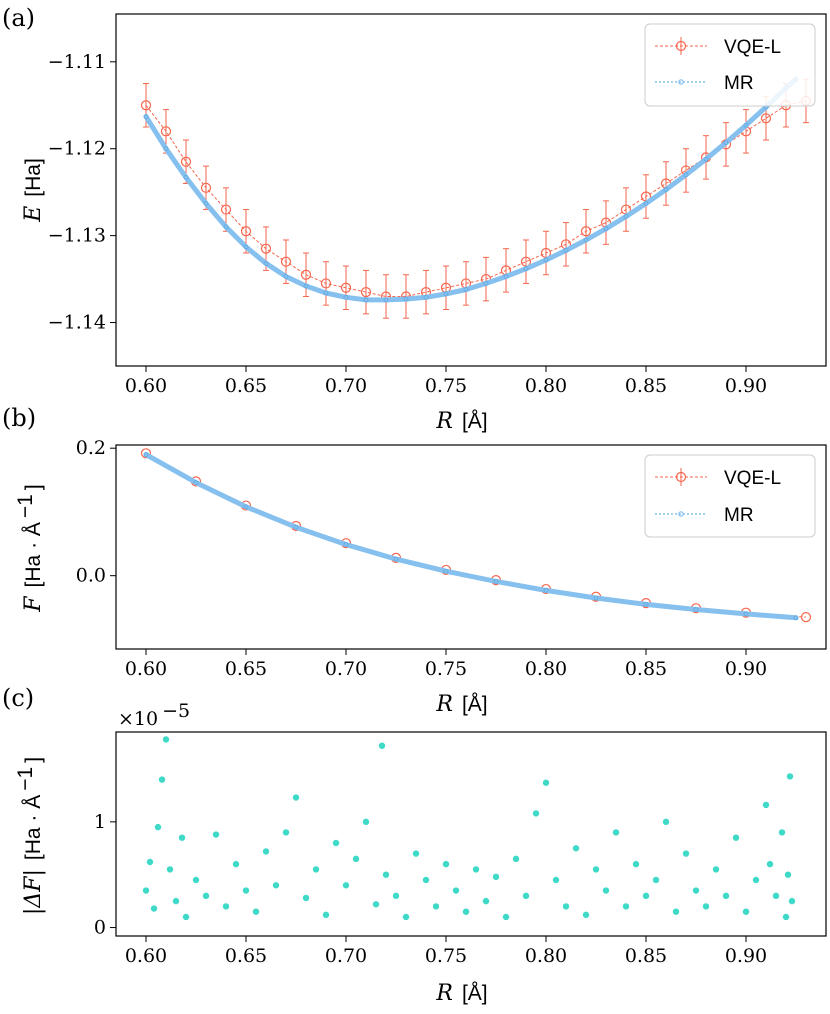 Image resolution: width=830 pixels, height=1014 pixels. Describe the element at coordinates (154, 715) in the screenshot. I see `panel-c-scale-label: ×10 −5` at that location.